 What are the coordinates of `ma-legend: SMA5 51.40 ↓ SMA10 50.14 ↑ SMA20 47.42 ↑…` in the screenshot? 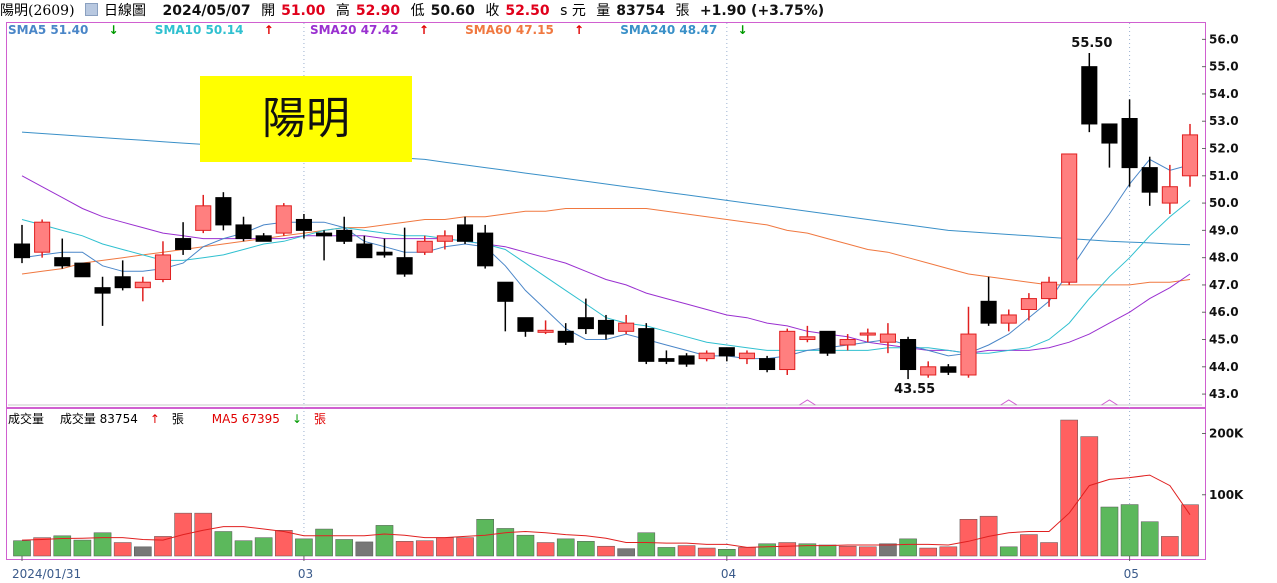 It's located at (394, 30).